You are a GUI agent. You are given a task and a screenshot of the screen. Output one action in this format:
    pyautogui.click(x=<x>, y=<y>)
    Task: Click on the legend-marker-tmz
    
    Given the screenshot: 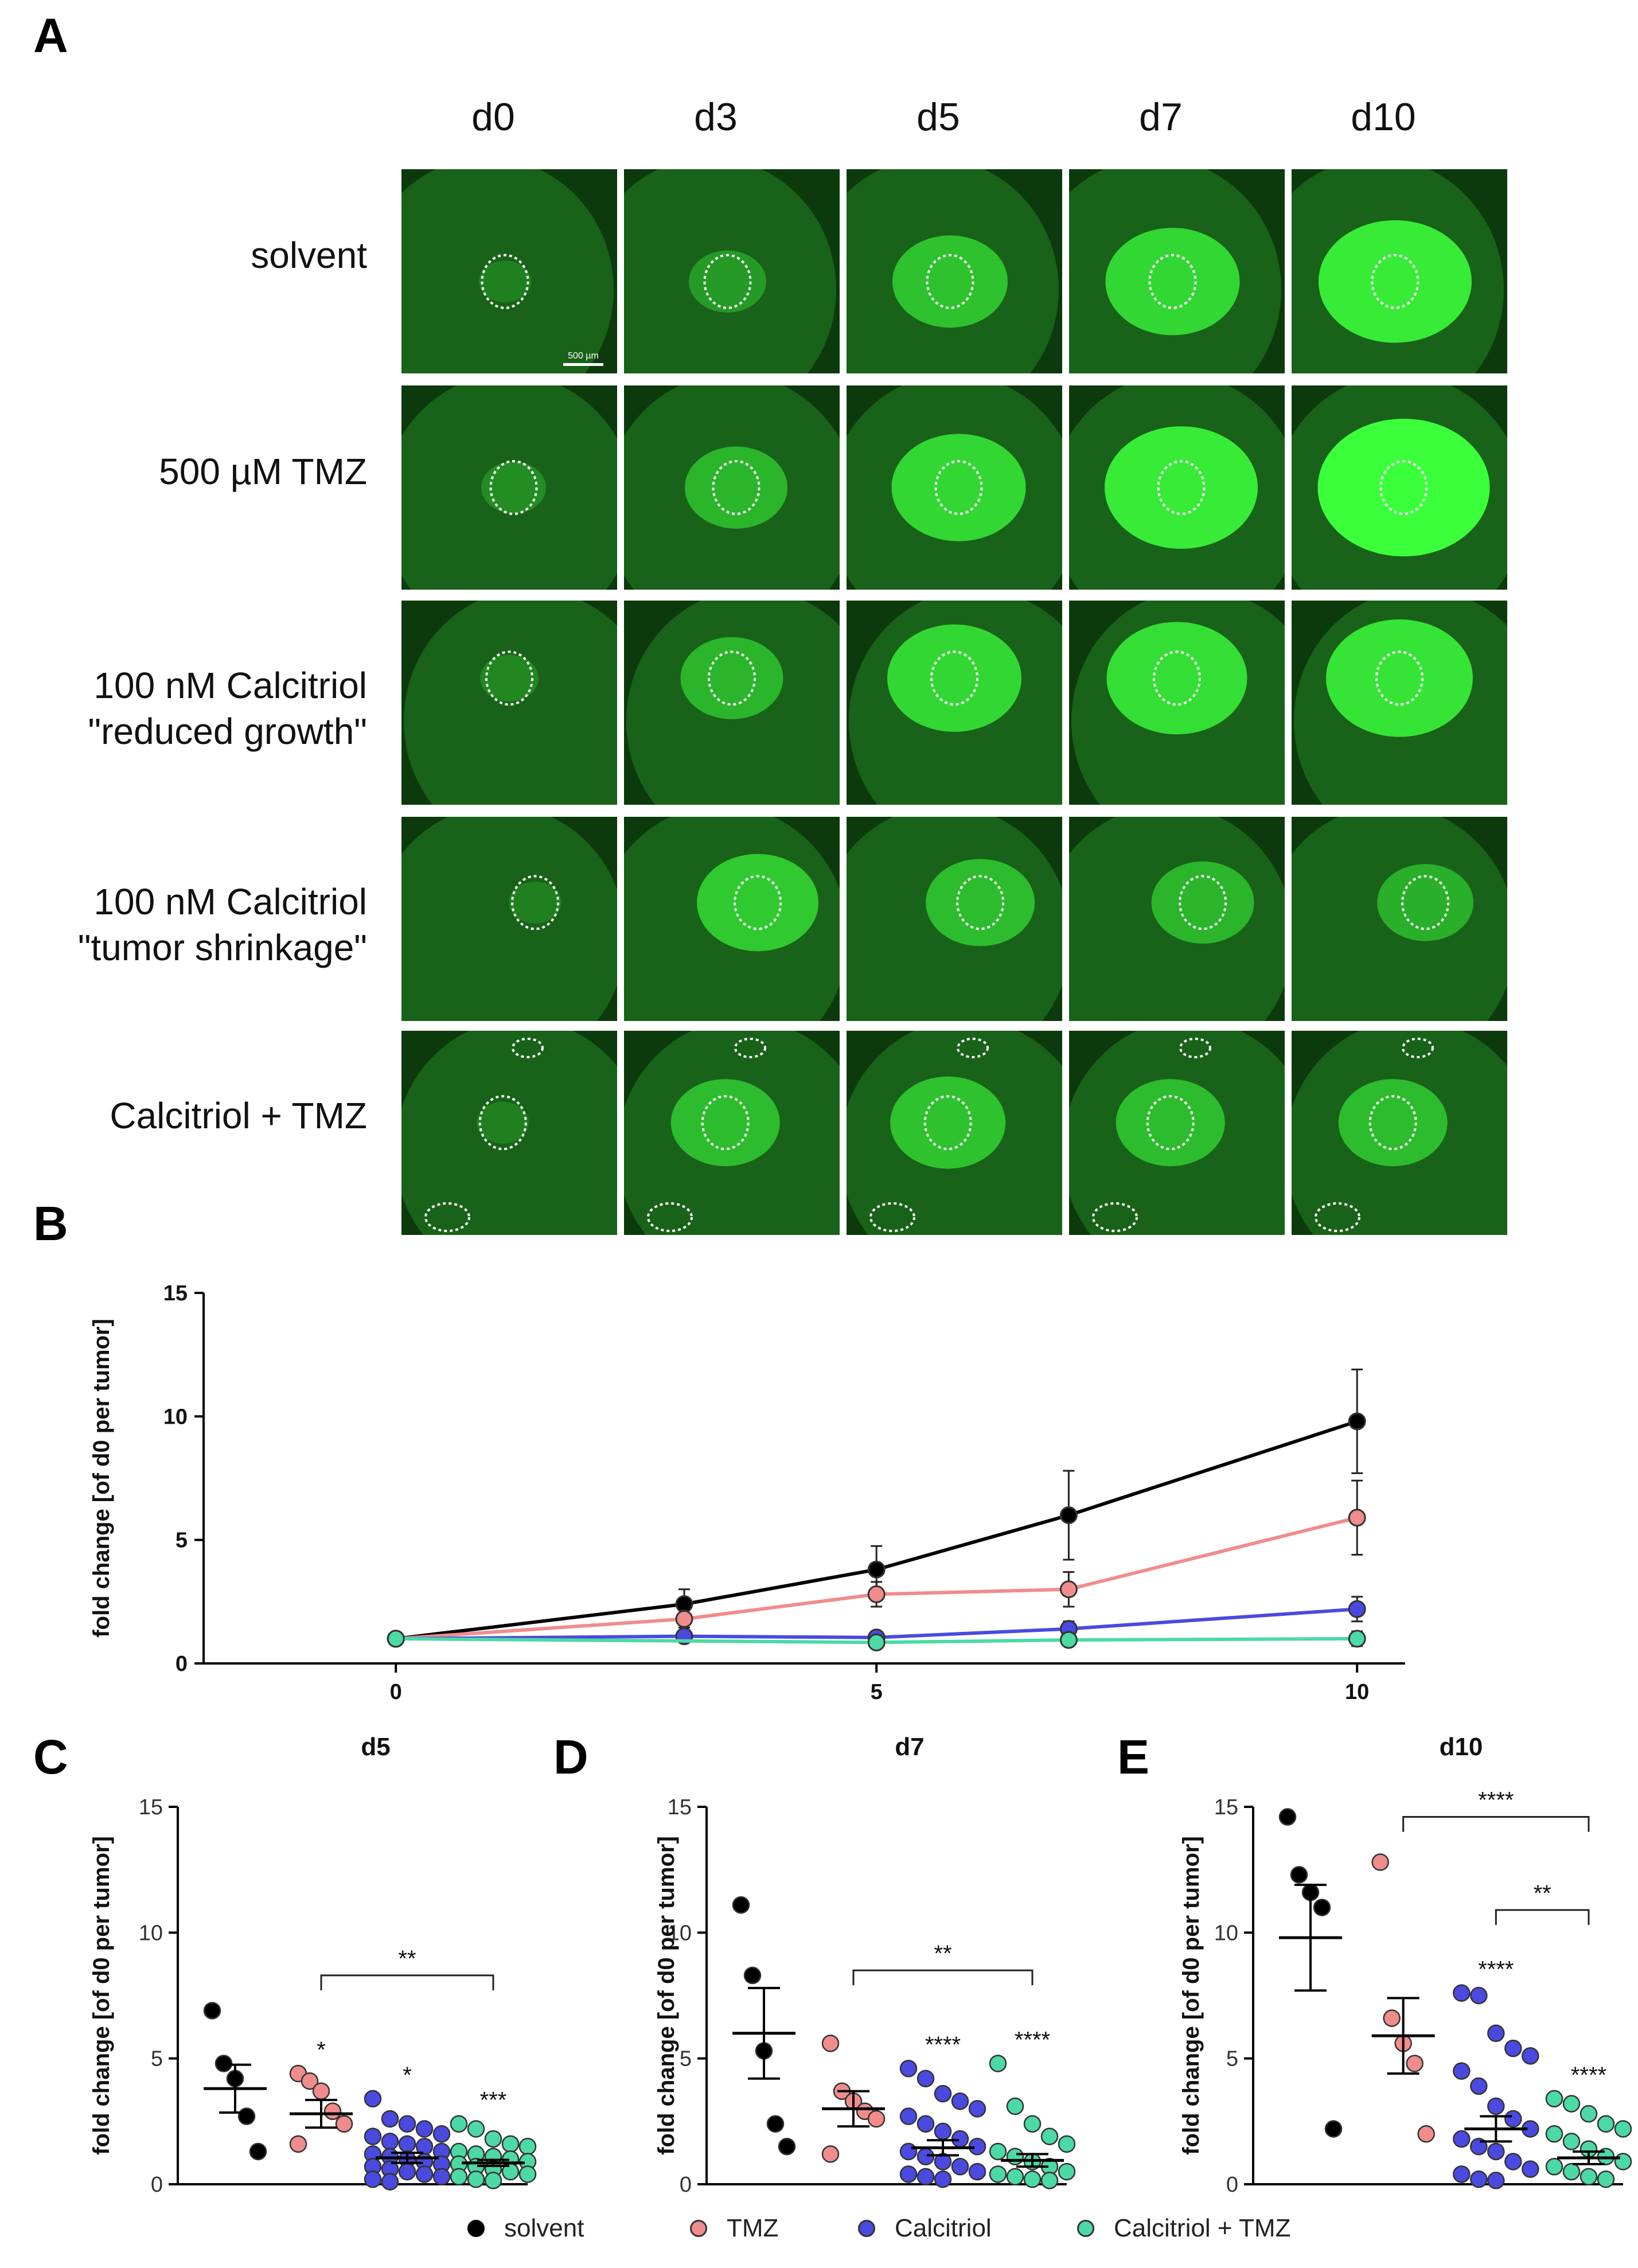 What is the action you would take?
    pyautogui.click(x=698, y=2229)
    